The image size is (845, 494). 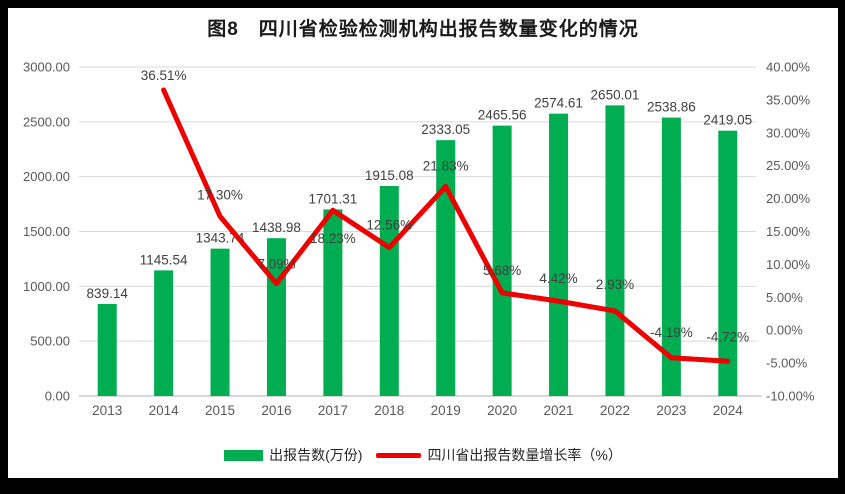 I want to click on chart-legend: 出报告数(万份) 四川省出报告数量增长率（%）, so click(x=423, y=455).